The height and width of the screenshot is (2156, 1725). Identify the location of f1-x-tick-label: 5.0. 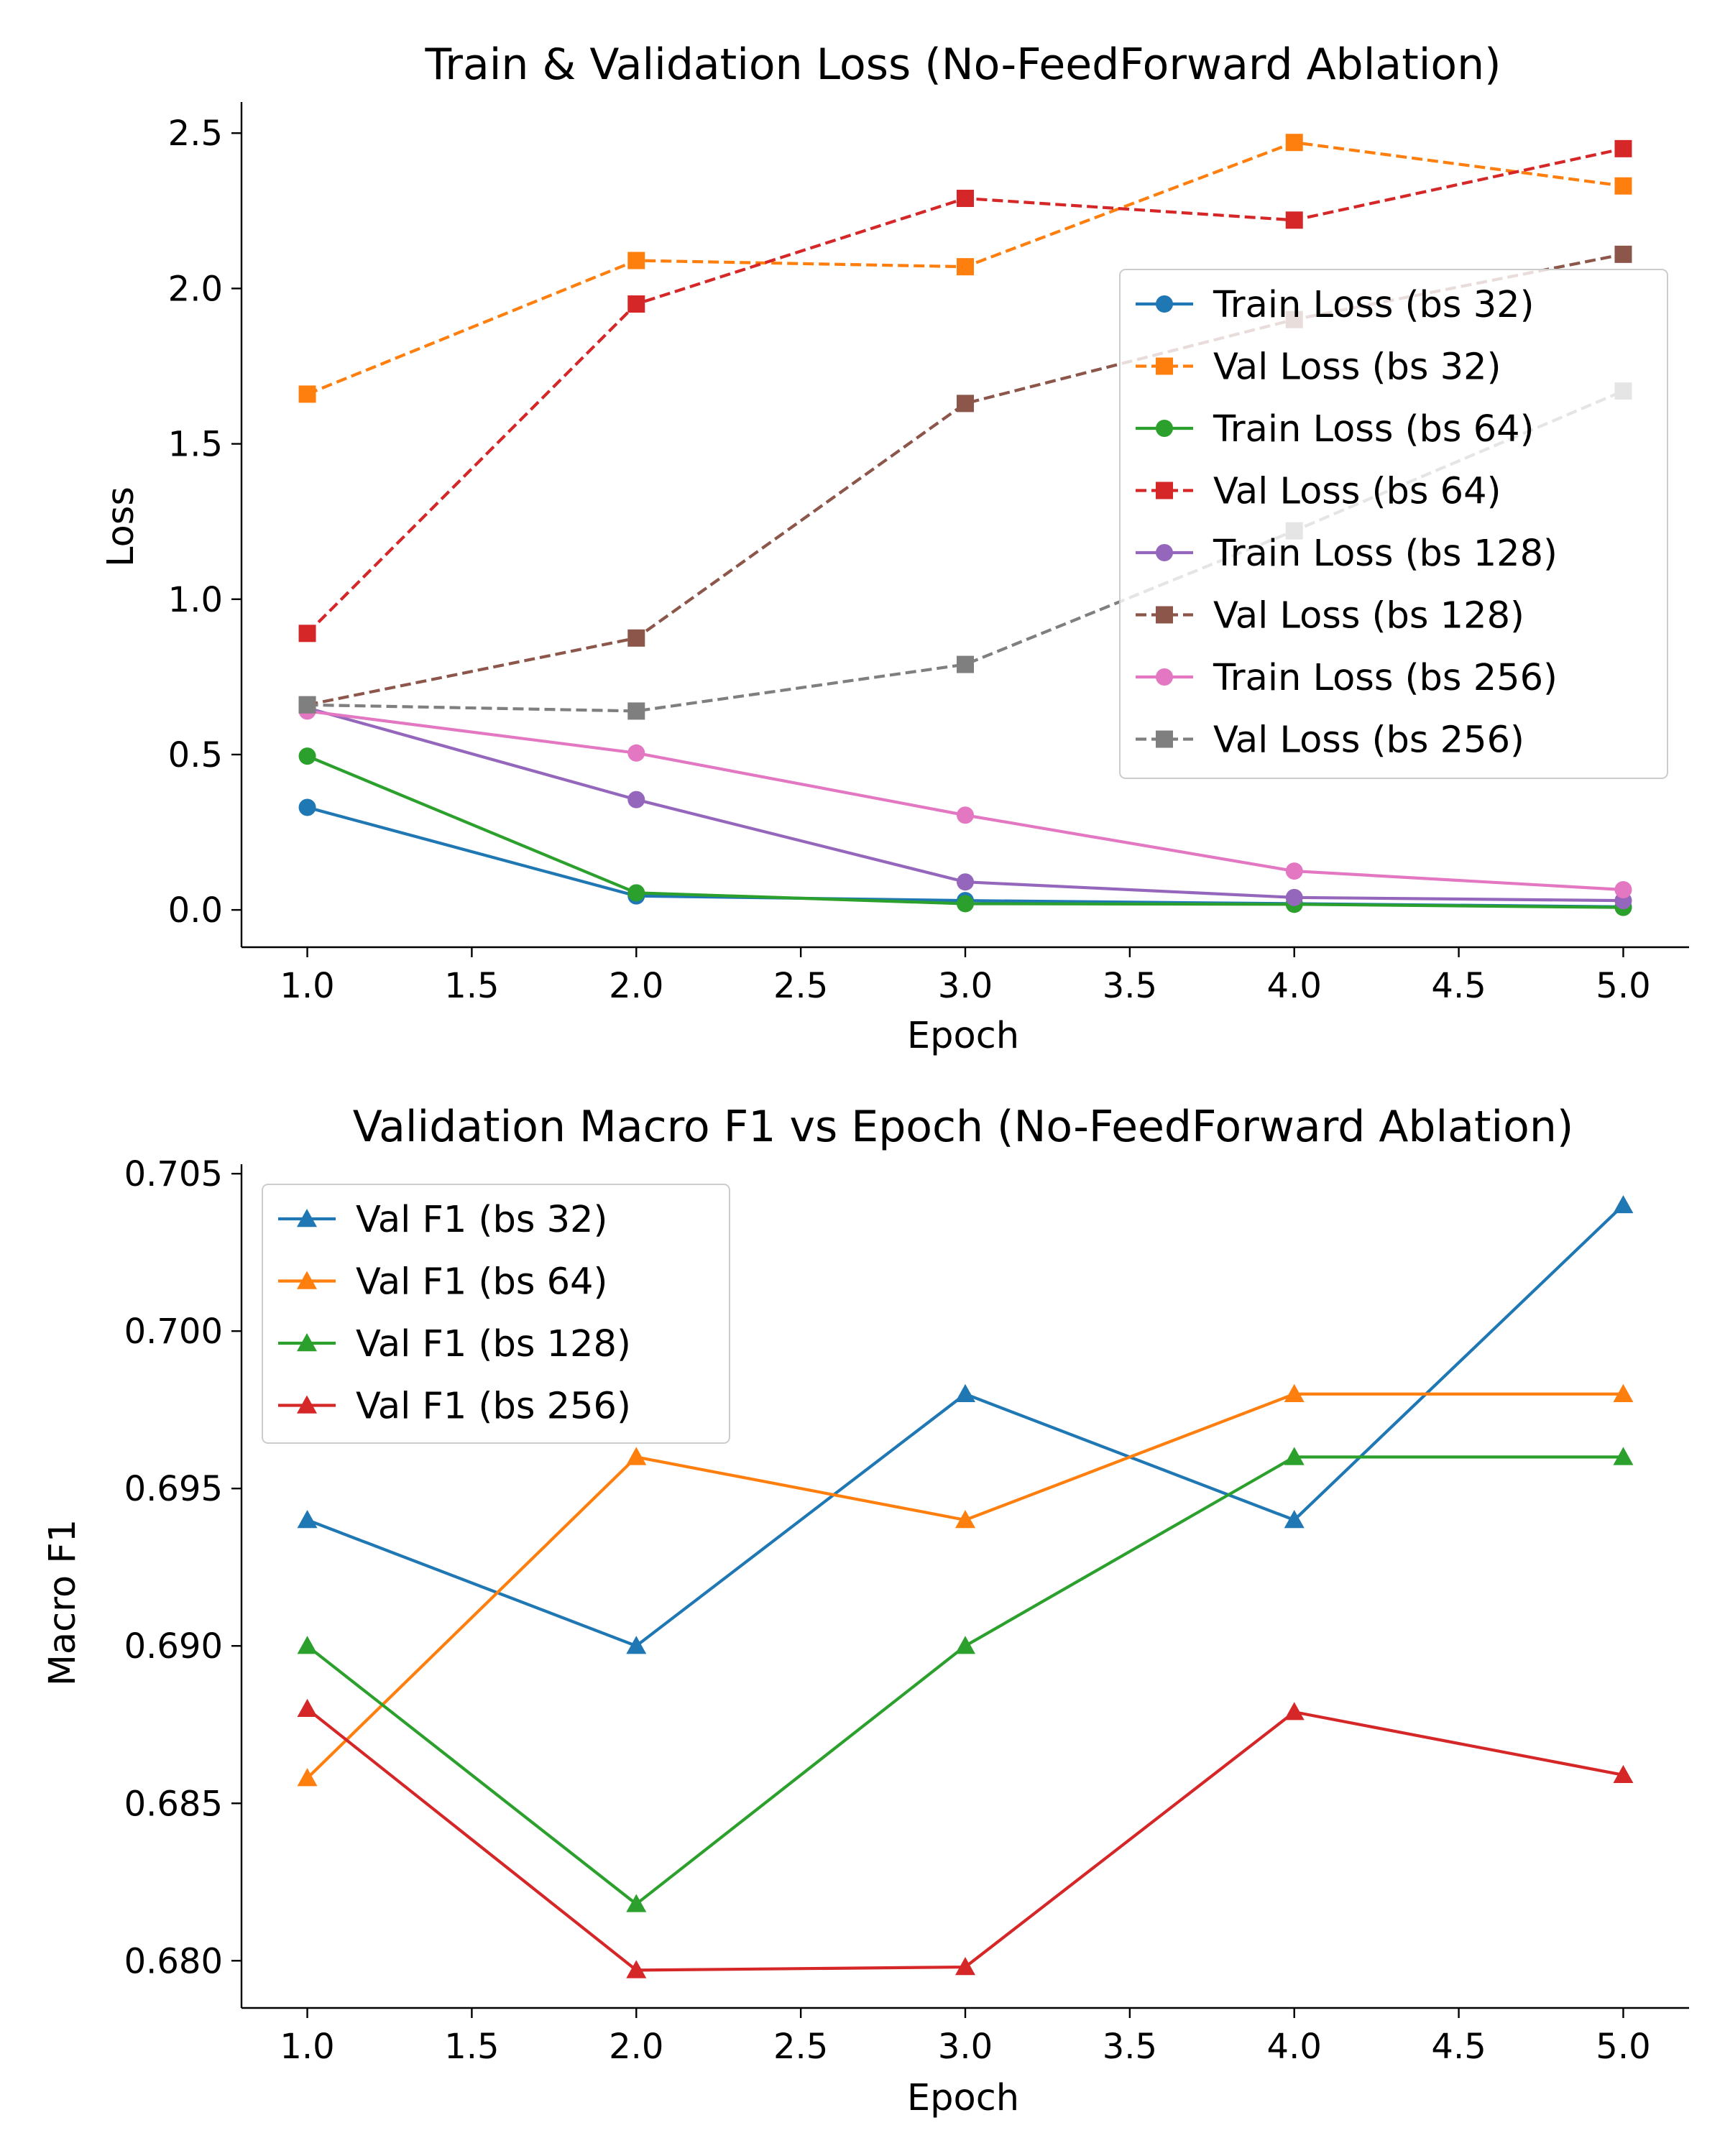
(1623, 2047).